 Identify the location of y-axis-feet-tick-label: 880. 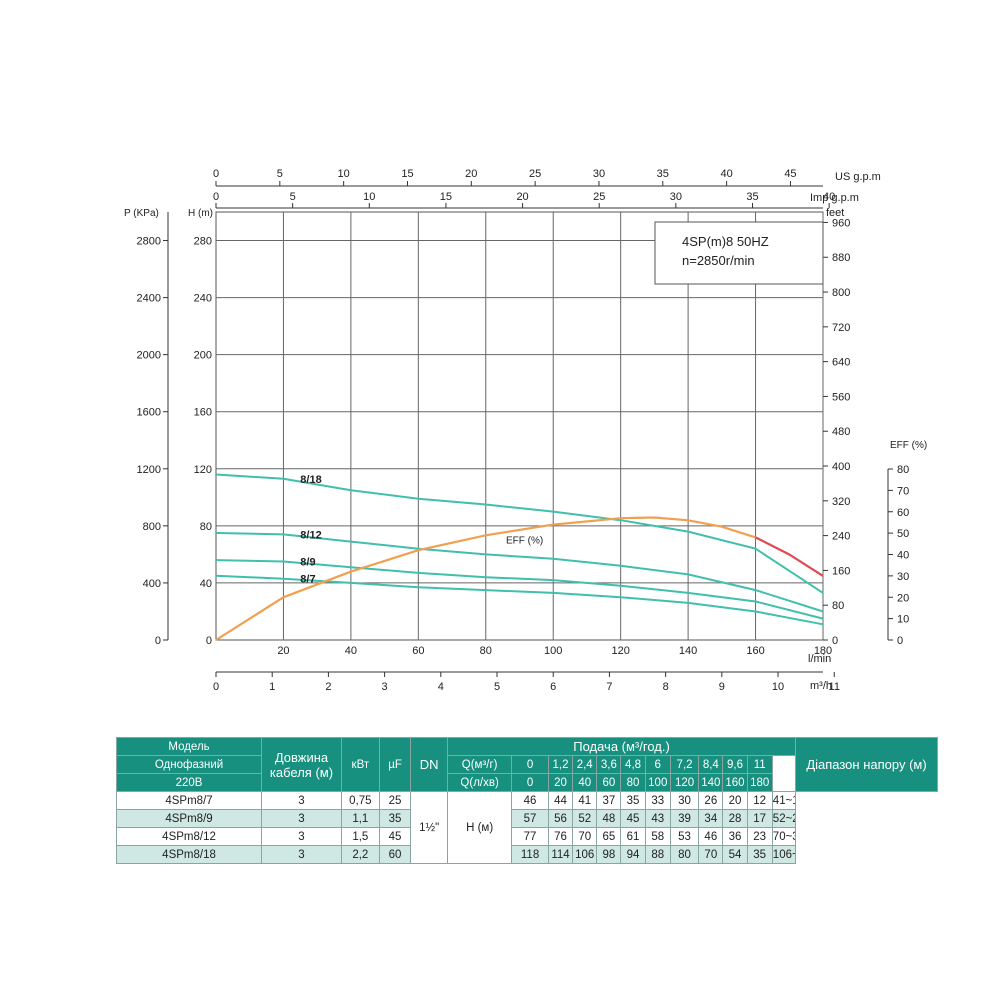
(841, 258).